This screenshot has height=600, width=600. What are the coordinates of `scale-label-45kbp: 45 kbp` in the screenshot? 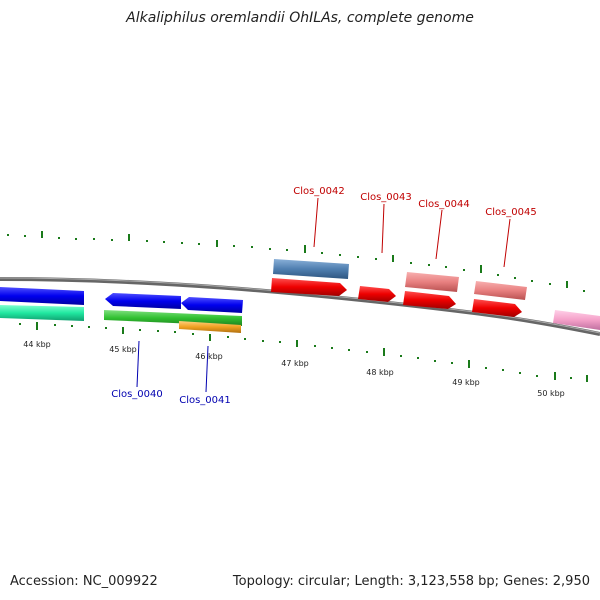 It's located at (123, 349).